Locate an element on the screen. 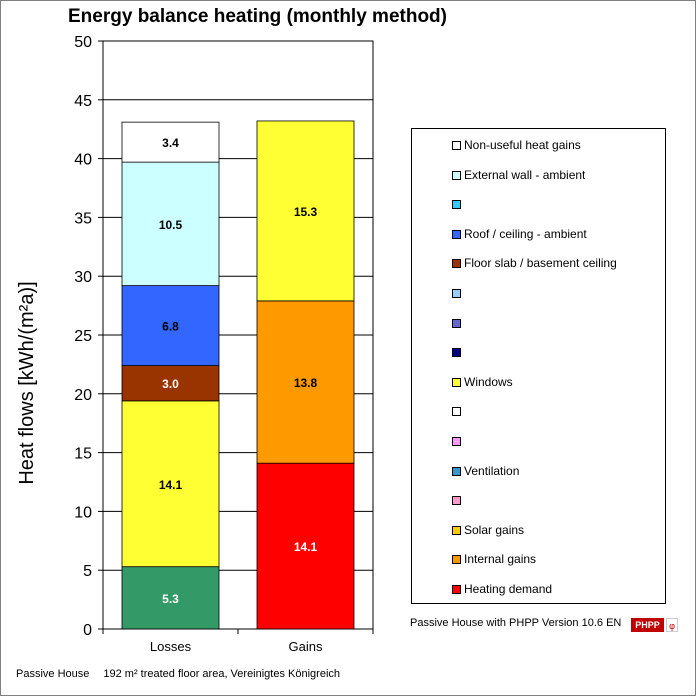 Image resolution: width=696 pixels, height=696 pixels. x-tick-label: Losses is located at coordinates (171, 646).